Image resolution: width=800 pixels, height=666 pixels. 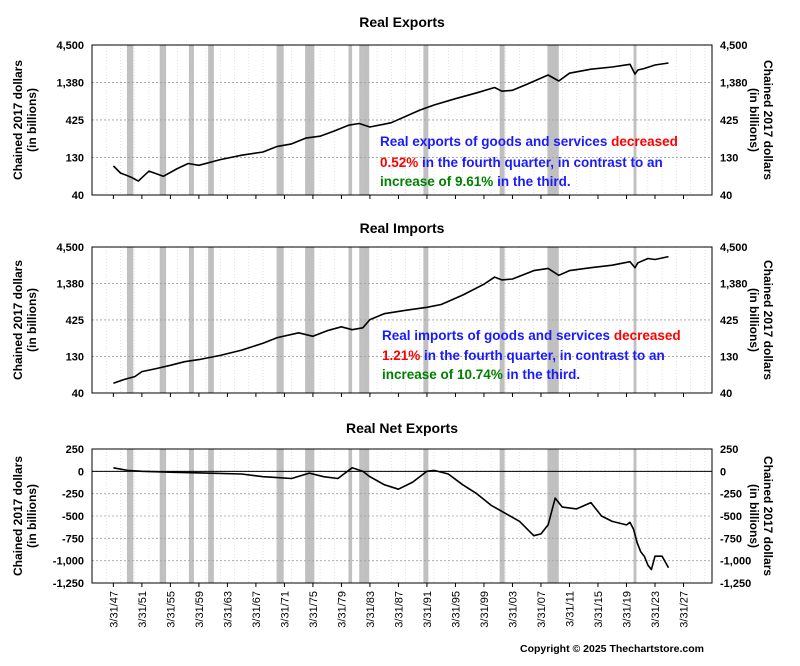 I want to click on annotation-line: increase of 10.74% in the third., so click(x=481, y=374).